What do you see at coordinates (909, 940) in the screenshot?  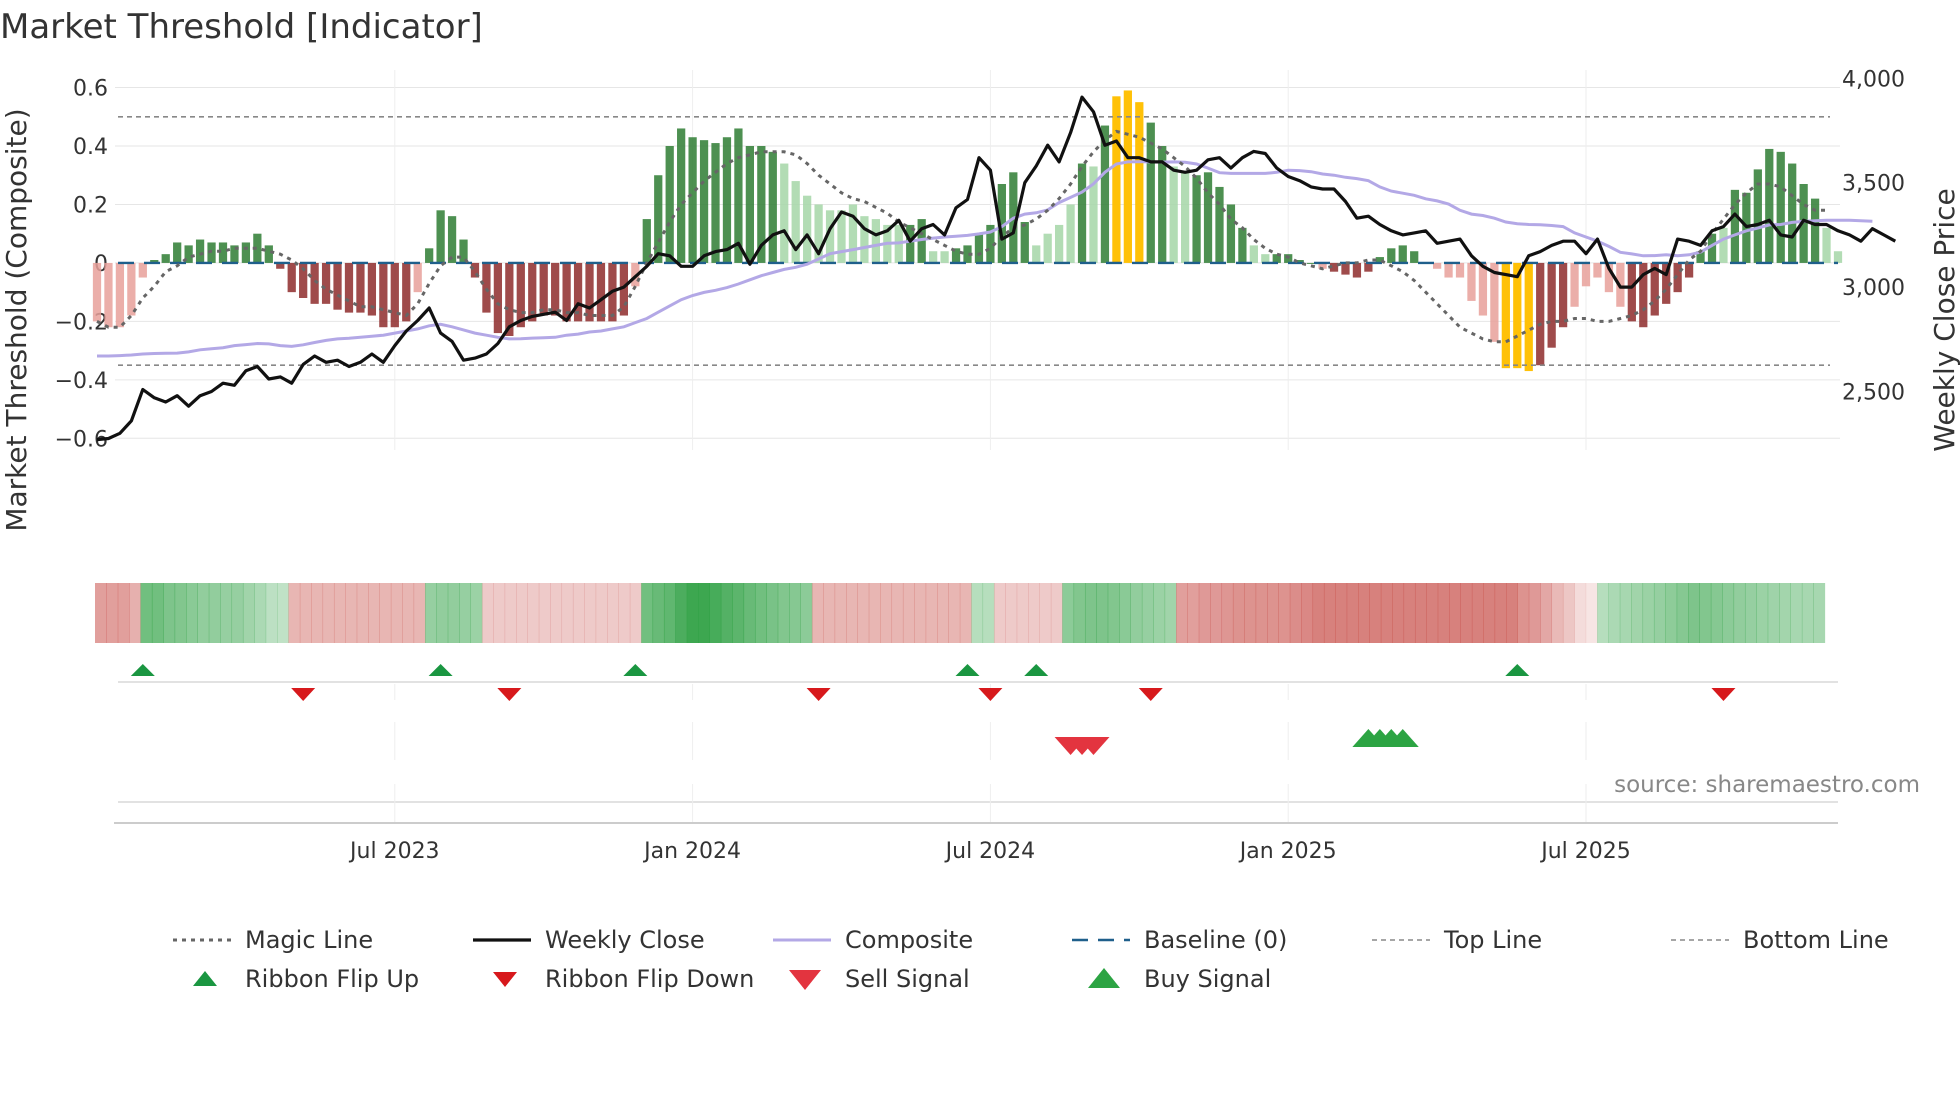 I see `legend-label: Composite` at bounding box center [909, 940].